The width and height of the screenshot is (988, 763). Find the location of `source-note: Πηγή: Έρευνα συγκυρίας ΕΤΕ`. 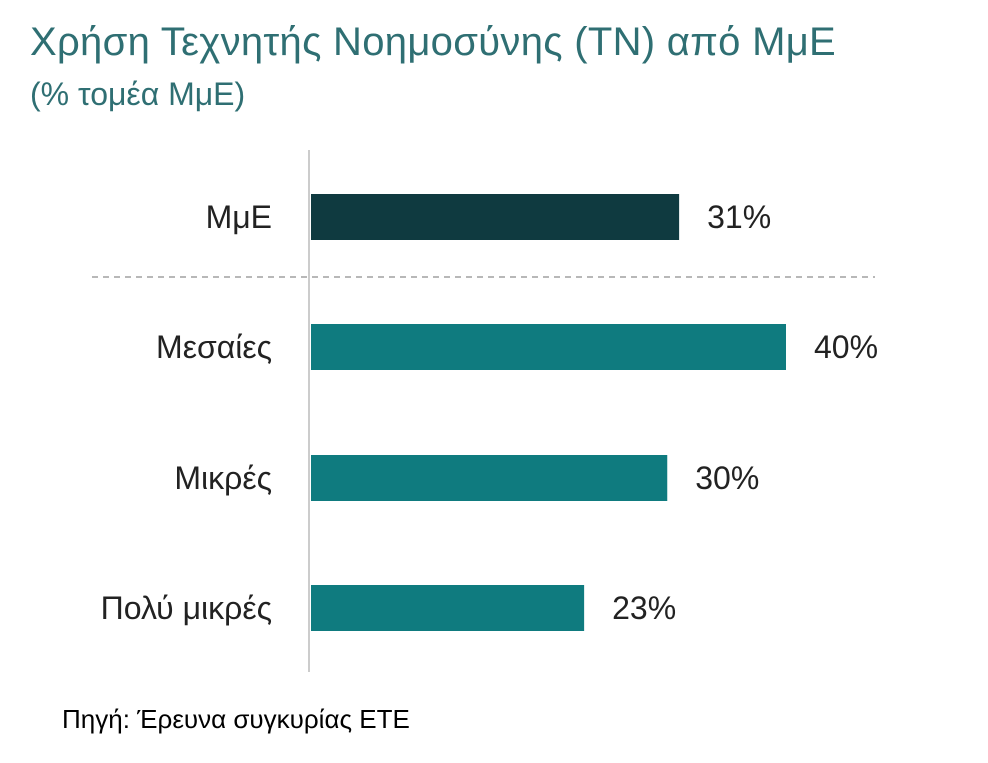

source-note: Πηγή: Έρευνα συγκυρίας ΕΤΕ is located at coordinates (236, 719).